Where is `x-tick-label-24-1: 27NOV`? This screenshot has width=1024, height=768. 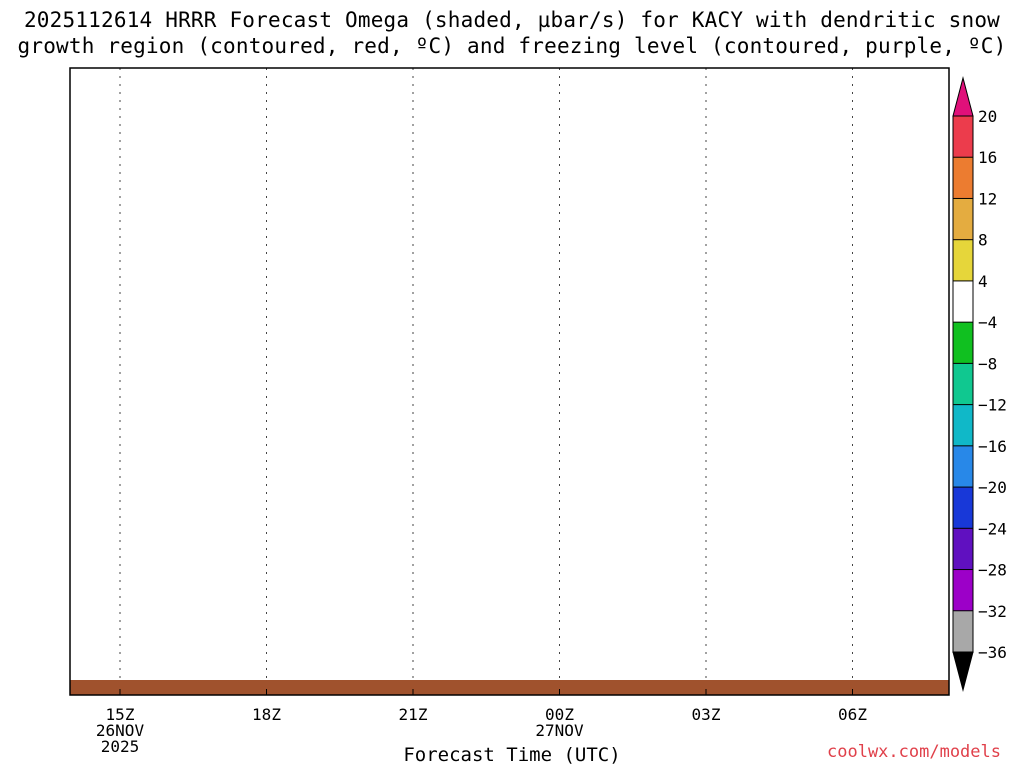 x-tick-label-24-1: 27NOV is located at coordinates (559, 730).